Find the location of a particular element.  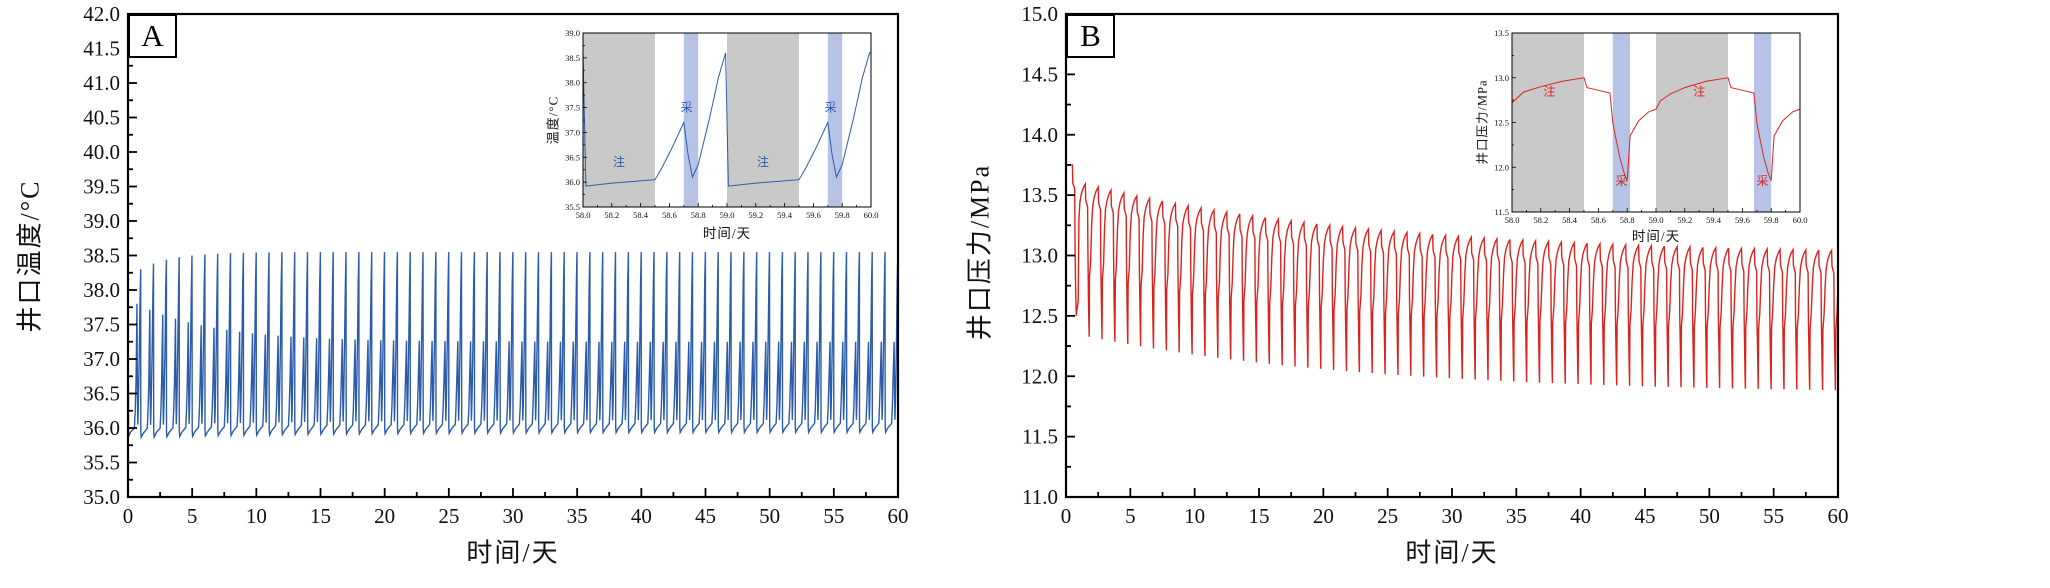

inset-B-band-production is located at coordinates (1621, 122).